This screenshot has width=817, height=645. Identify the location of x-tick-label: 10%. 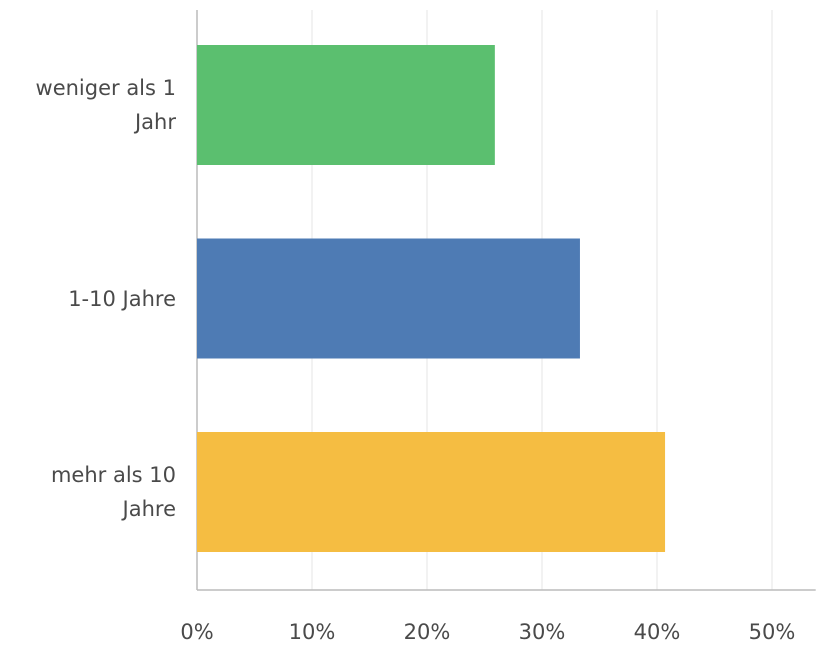
(312, 632).